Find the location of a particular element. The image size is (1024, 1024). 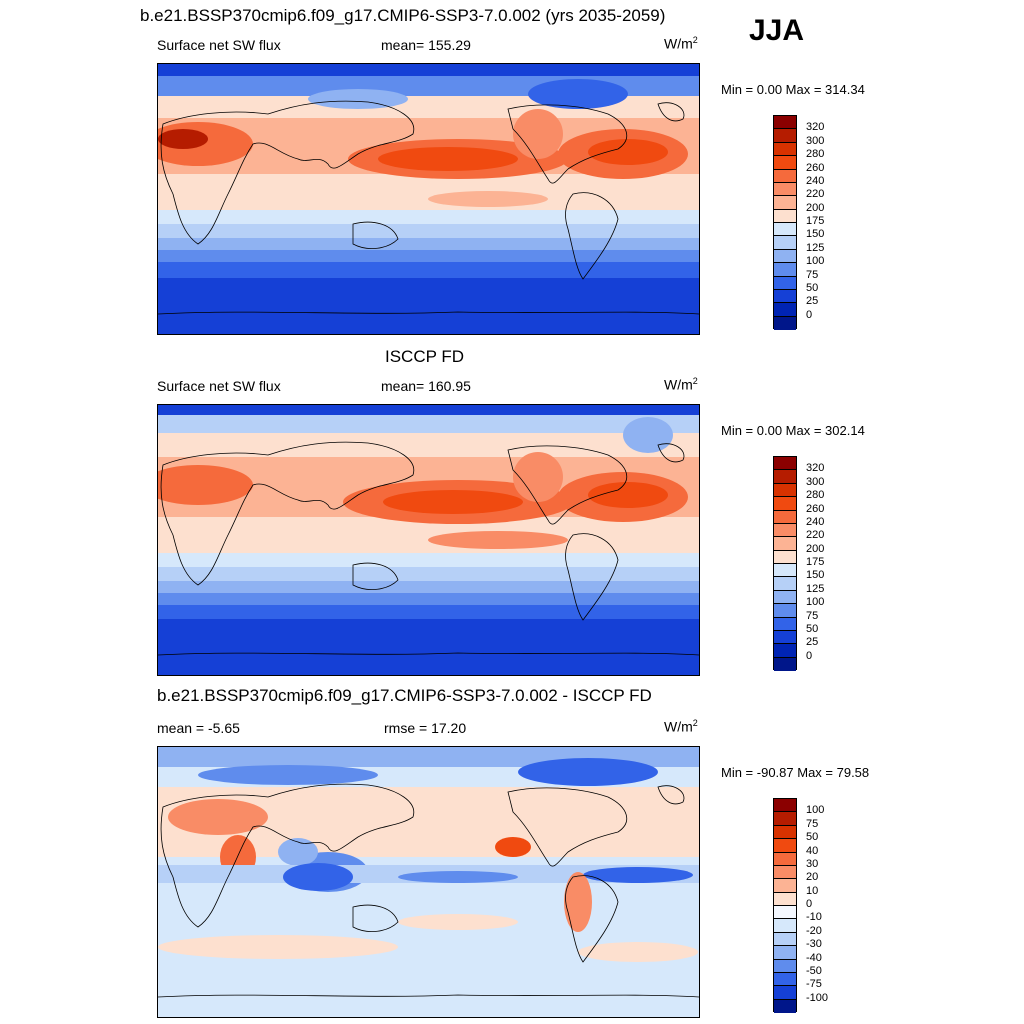

panel-model-variable: Surface net SW flux is located at coordinates (219, 45).